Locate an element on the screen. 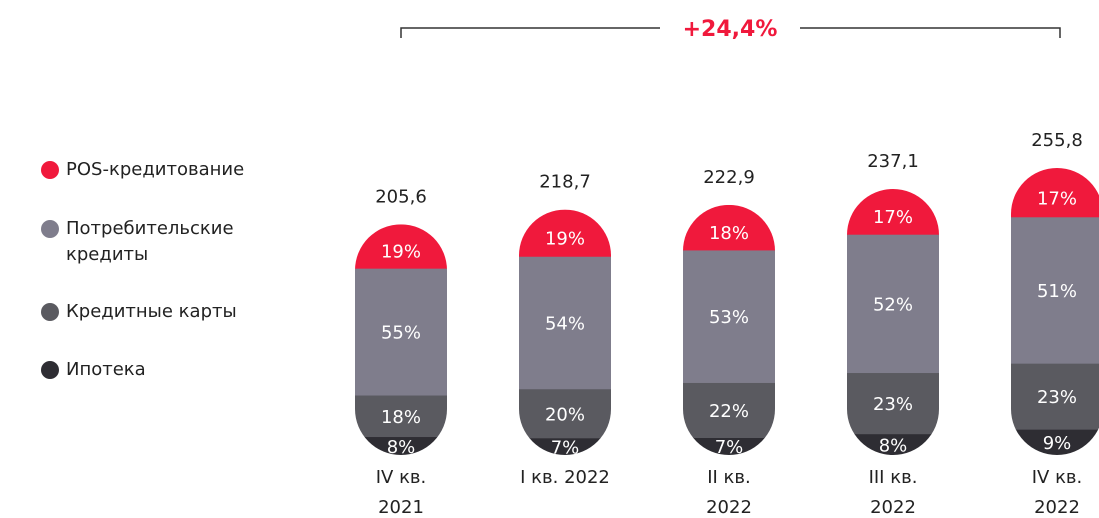 The width and height of the screenshot is (1099, 518). annotation: +24,4% is located at coordinates (730, 29).